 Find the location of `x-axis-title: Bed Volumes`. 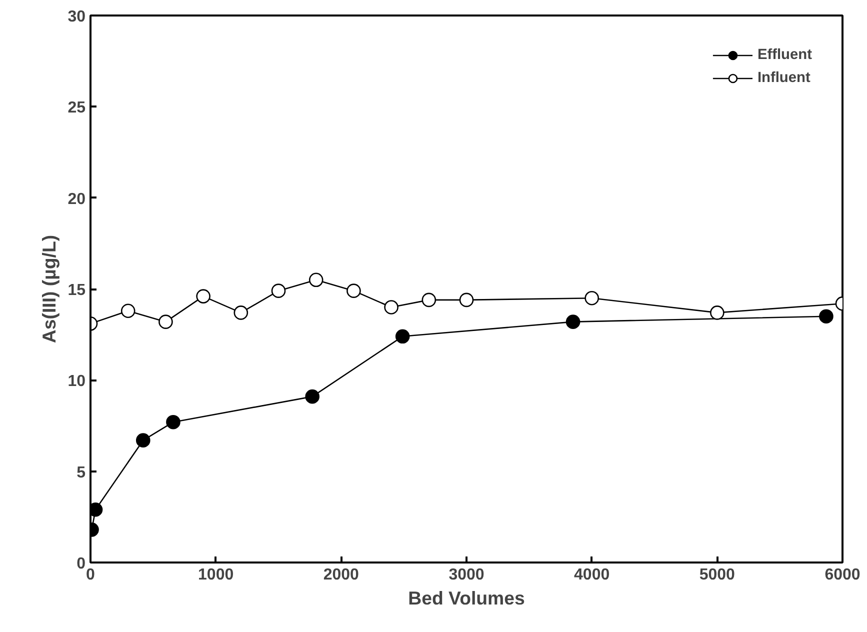

x-axis-title: Bed Volumes is located at coordinates (466, 598).